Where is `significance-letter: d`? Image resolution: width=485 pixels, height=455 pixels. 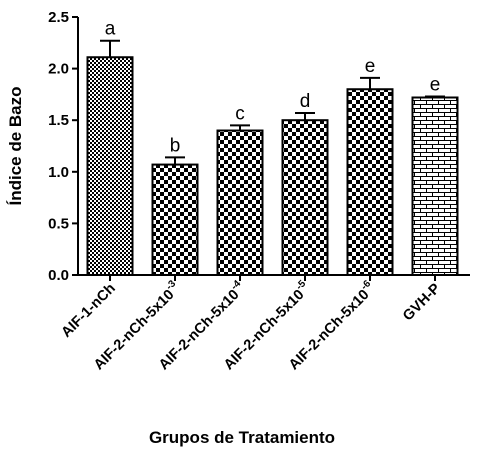
significance-letter: d is located at coordinates (305, 101).